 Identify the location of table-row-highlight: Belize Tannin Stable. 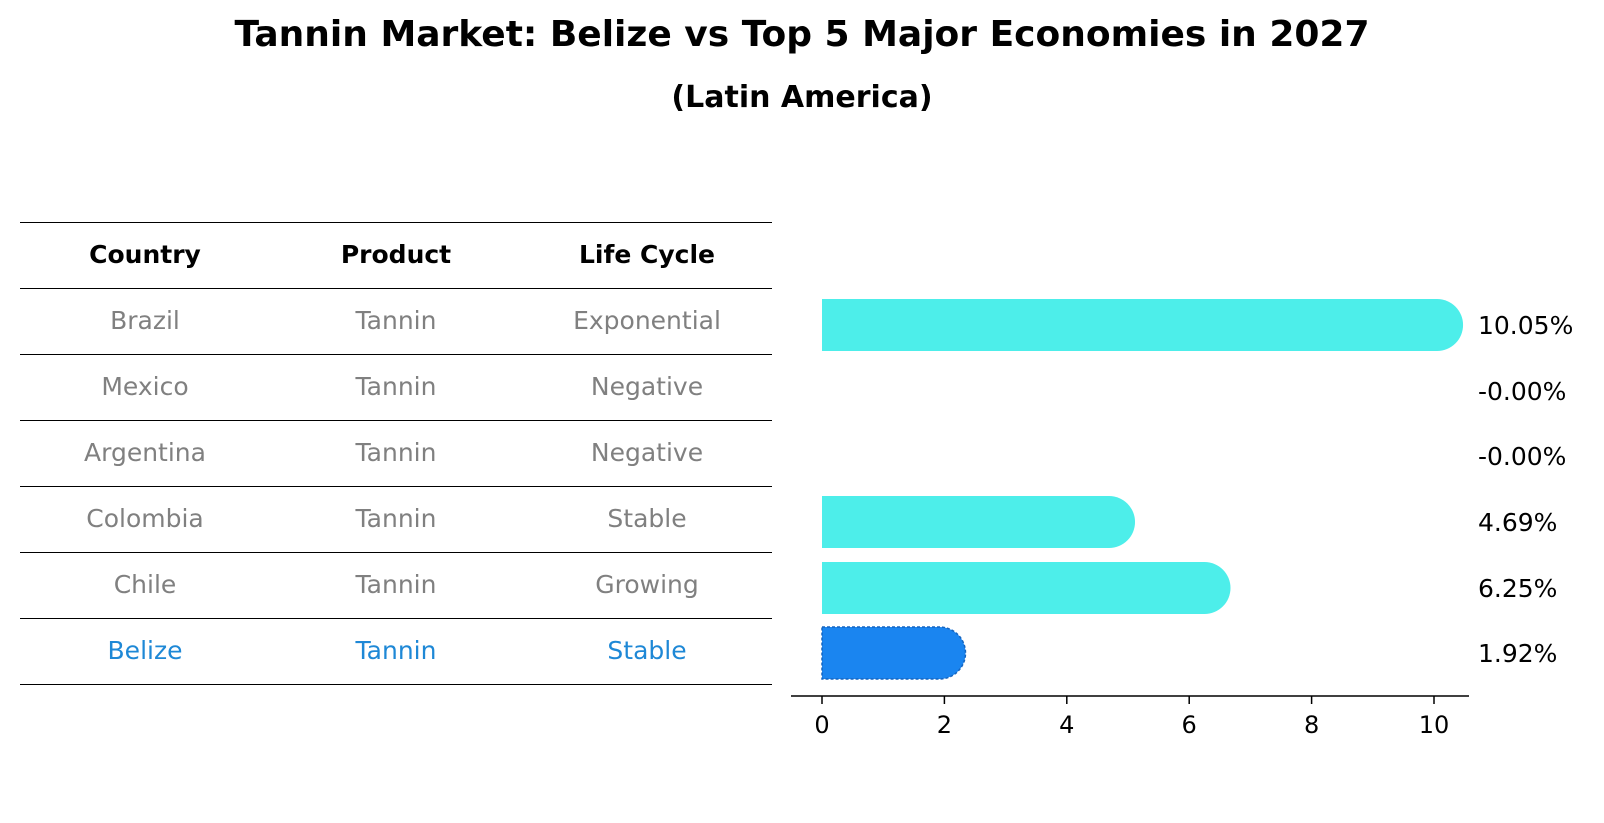
(396, 651).